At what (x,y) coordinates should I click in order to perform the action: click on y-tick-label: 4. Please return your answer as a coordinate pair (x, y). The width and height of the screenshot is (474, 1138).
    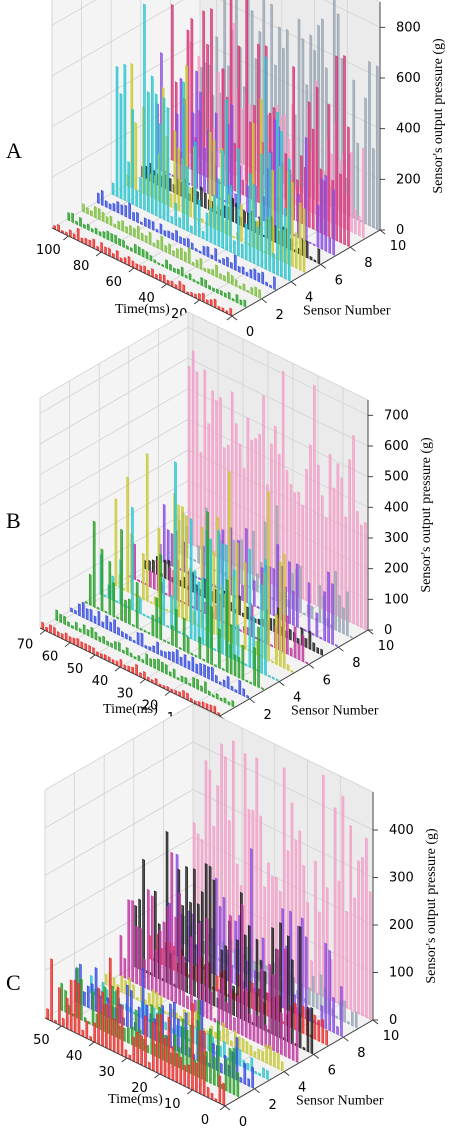
    Looking at the image, I should click on (297, 698).